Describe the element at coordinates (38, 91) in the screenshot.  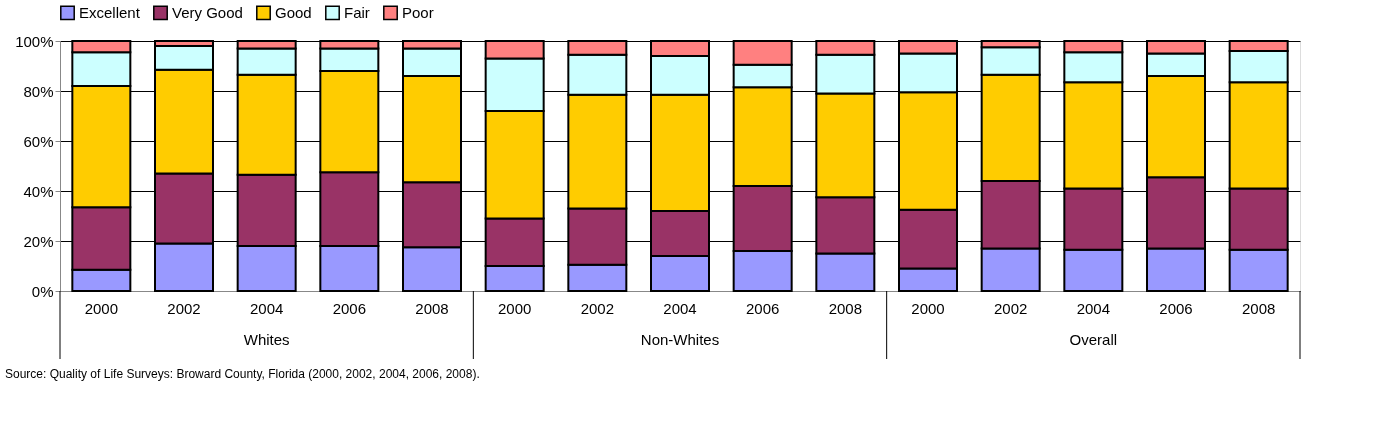
I see `y-tick-label: 80%` at that location.